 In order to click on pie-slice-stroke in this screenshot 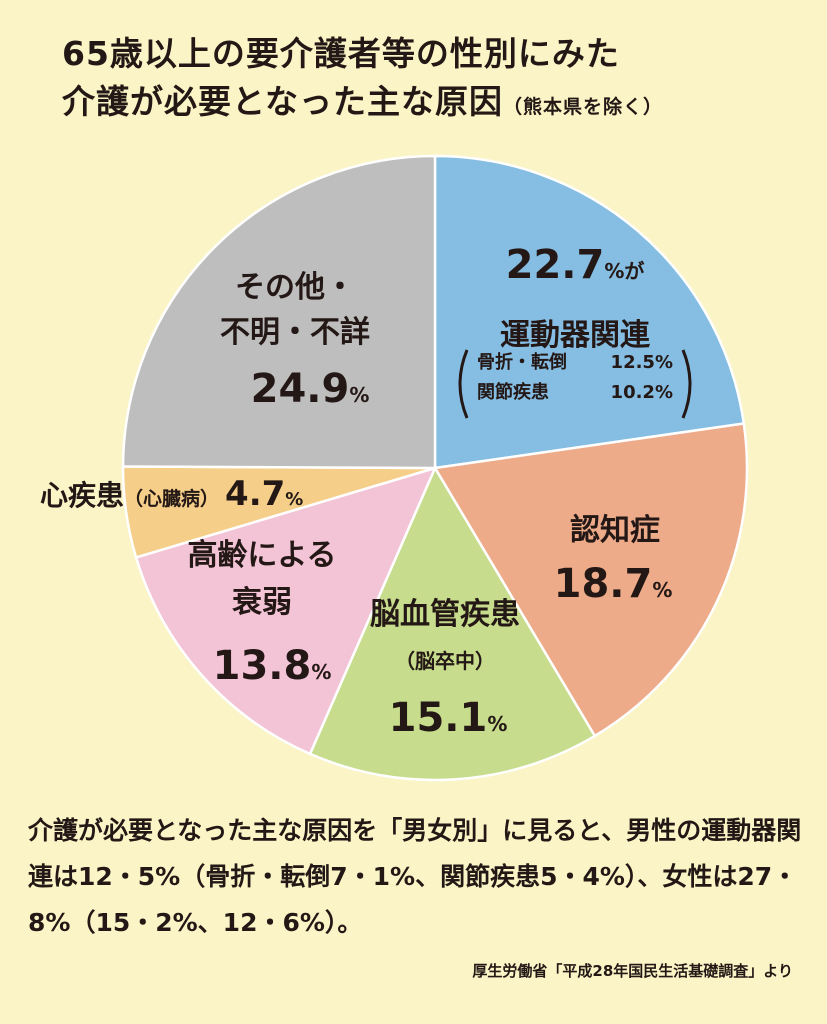, I will do `click(452, 623)`.